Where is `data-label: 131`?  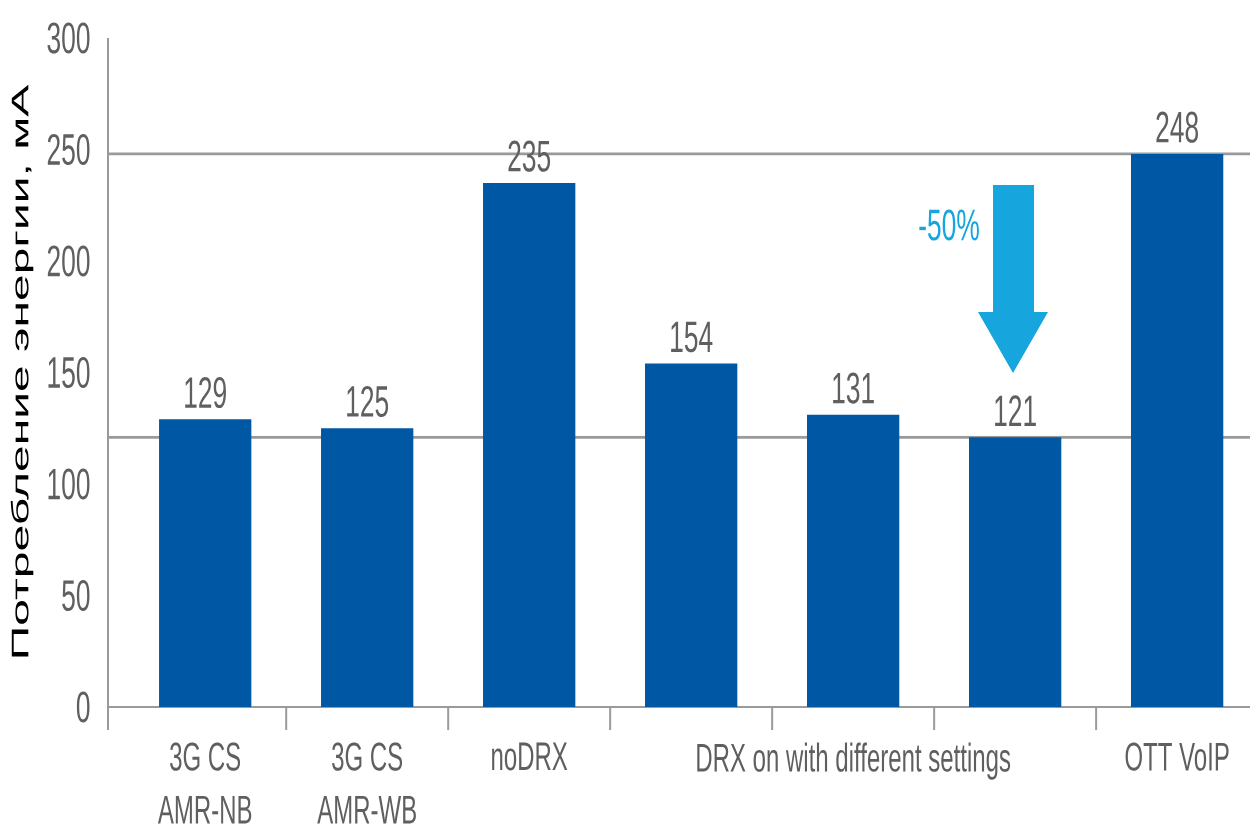 data-label: 131 is located at coordinates (853, 388).